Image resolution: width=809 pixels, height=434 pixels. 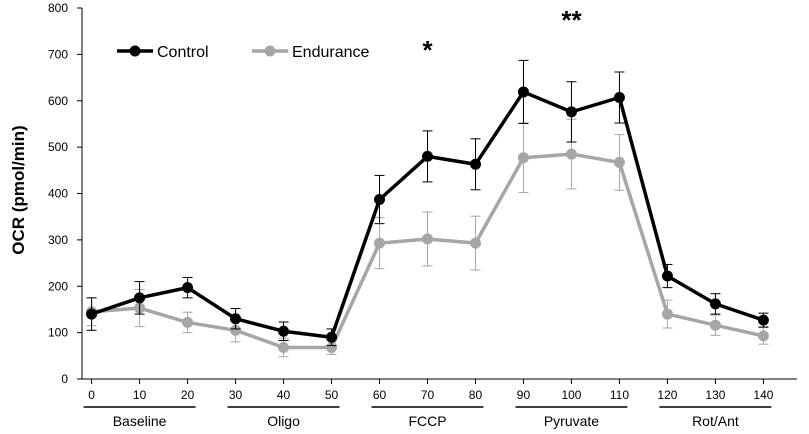 What do you see at coordinates (715, 421) in the screenshot?
I see `phase-label: Rot/Ant` at bounding box center [715, 421].